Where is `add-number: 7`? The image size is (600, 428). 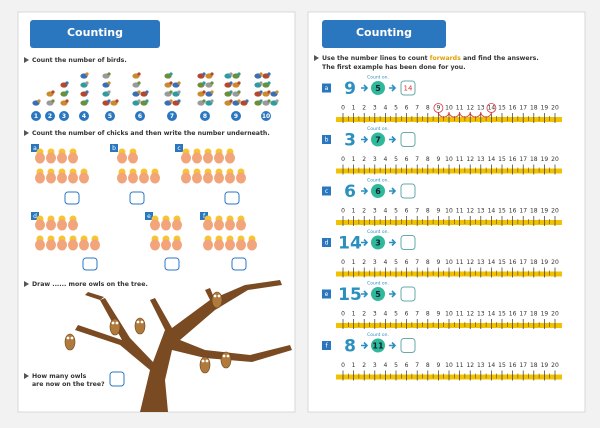
add-number: 7 is located at coordinates (378, 140).